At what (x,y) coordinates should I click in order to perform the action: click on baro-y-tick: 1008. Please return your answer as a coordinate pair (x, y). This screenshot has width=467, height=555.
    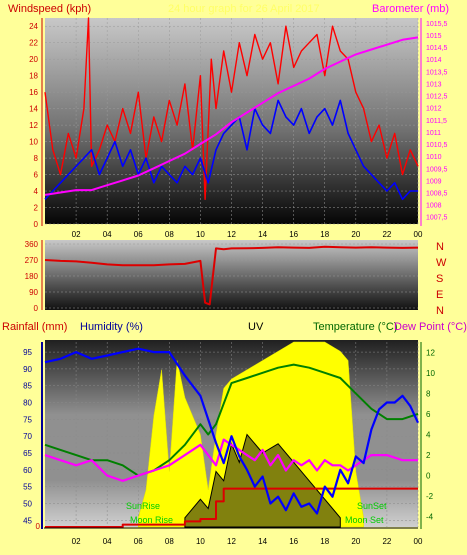
    Looking at the image, I should click on (434, 206).